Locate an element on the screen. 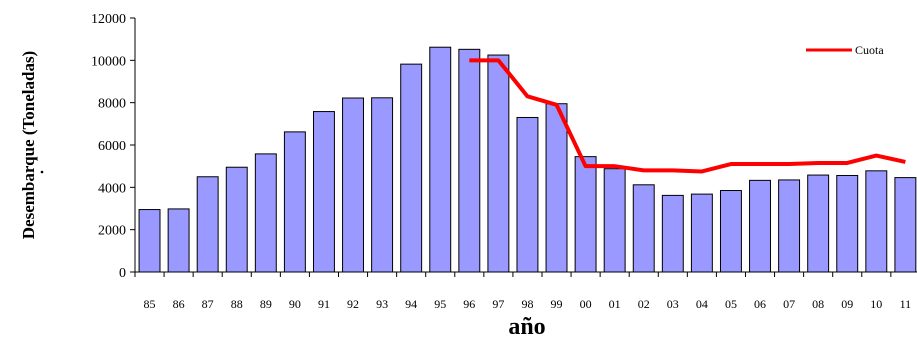 The width and height of the screenshot is (917, 339). x-tick-label-99: 99 is located at coordinates (557, 304).